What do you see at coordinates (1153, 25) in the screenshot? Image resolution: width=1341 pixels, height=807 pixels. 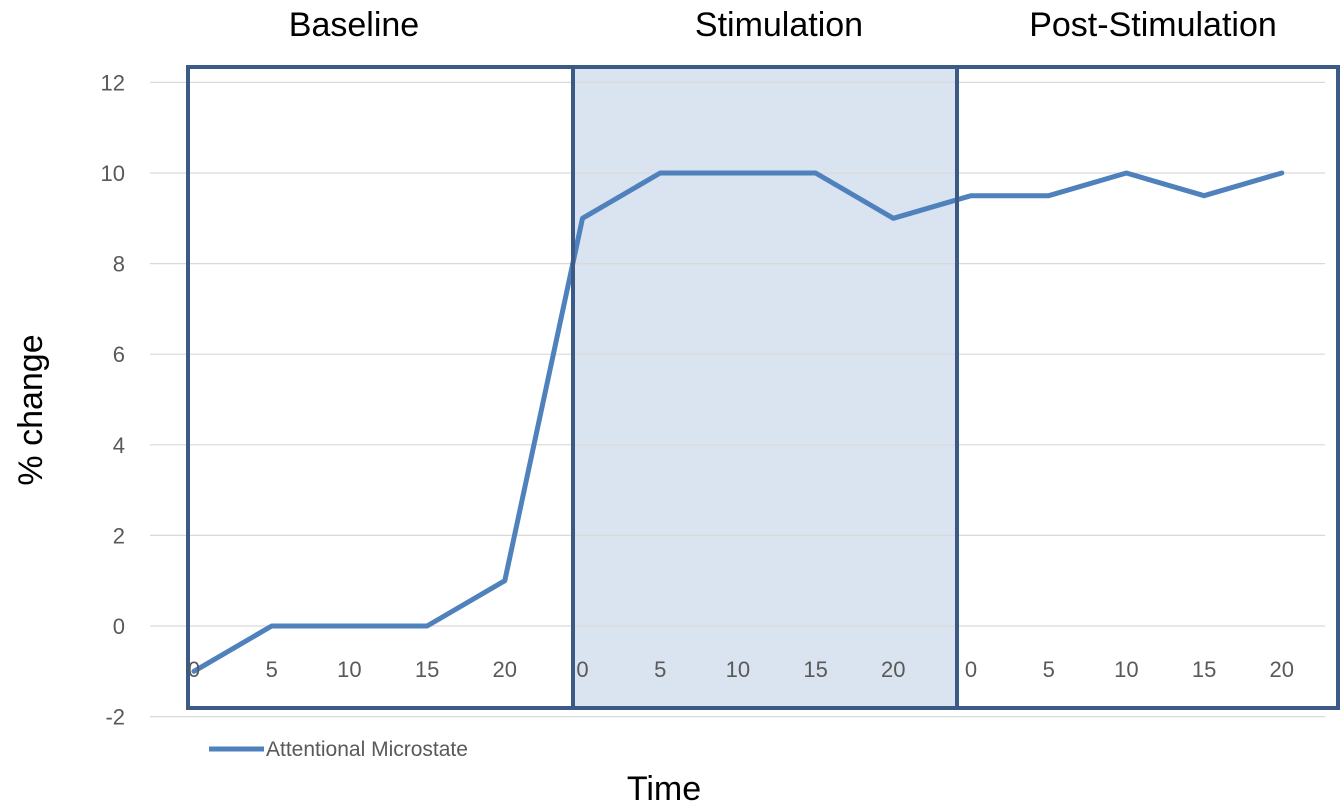 I see `phase-title: Post-Stimulation` at bounding box center [1153, 25].